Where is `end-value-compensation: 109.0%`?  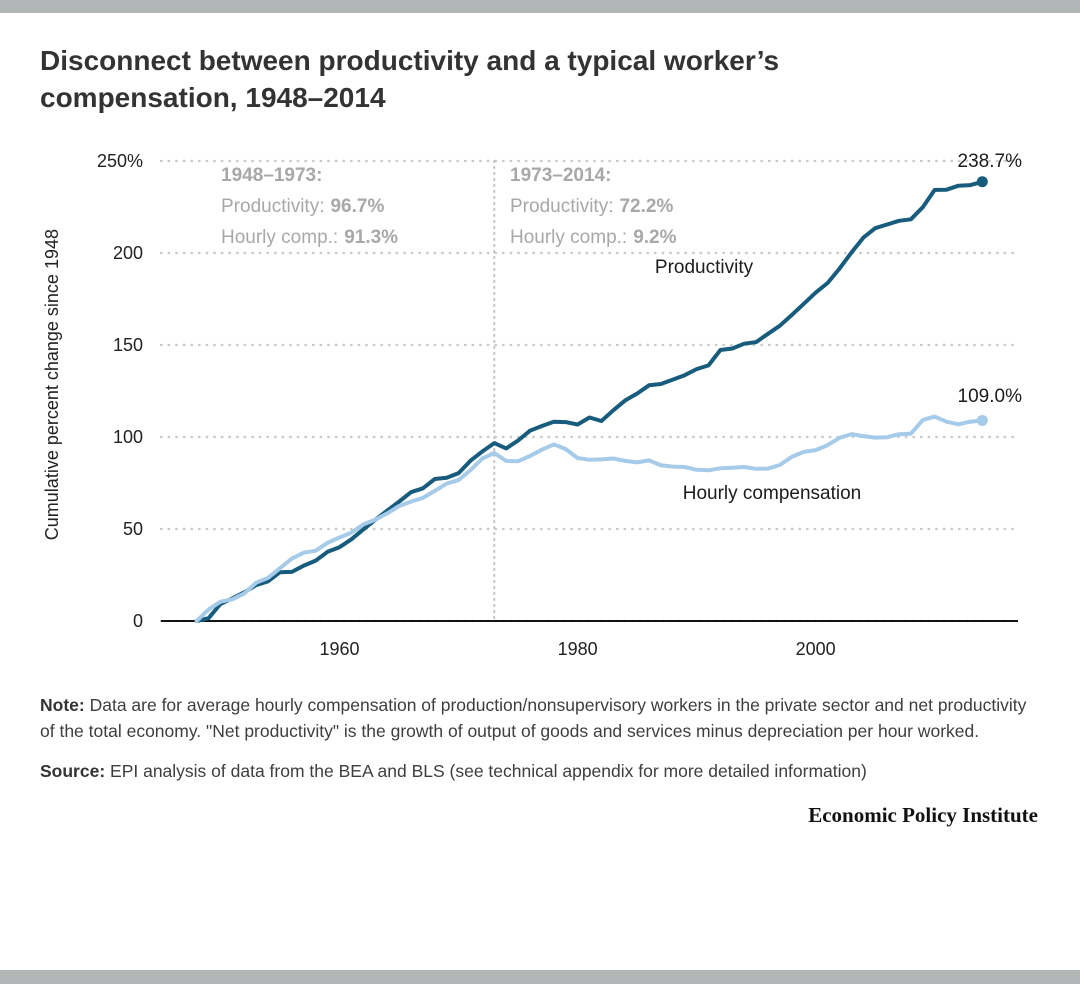 end-value-compensation: 109.0% is located at coordinates (990, 396).